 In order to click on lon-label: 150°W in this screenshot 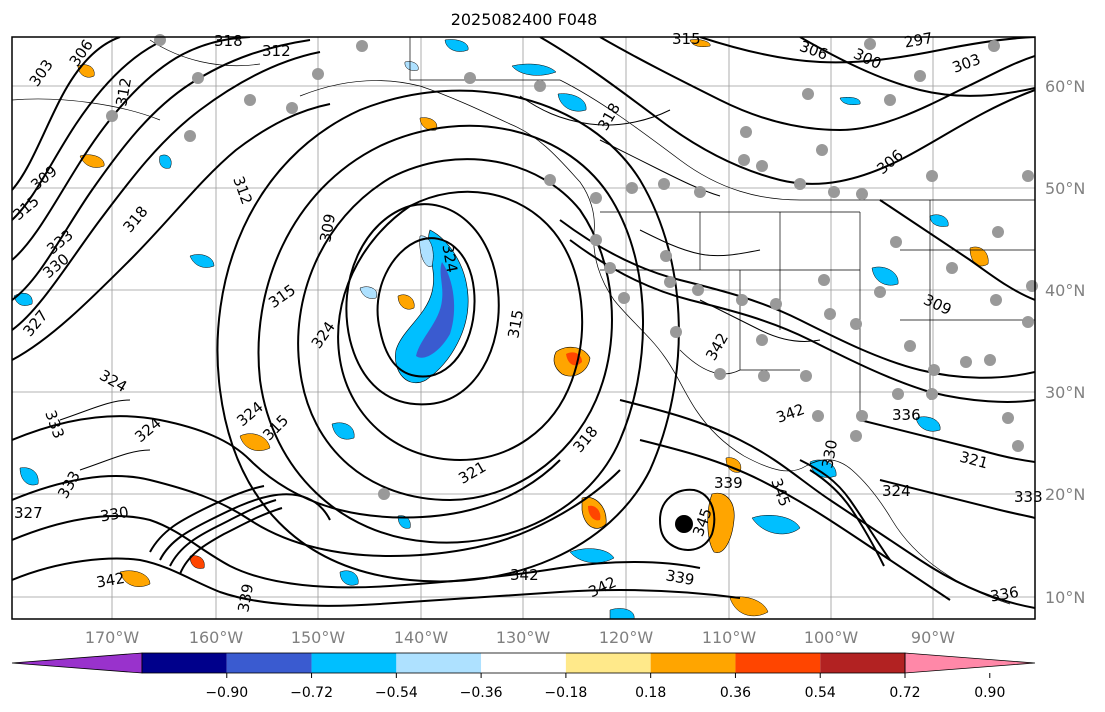, I will do `click(318, 637)`.